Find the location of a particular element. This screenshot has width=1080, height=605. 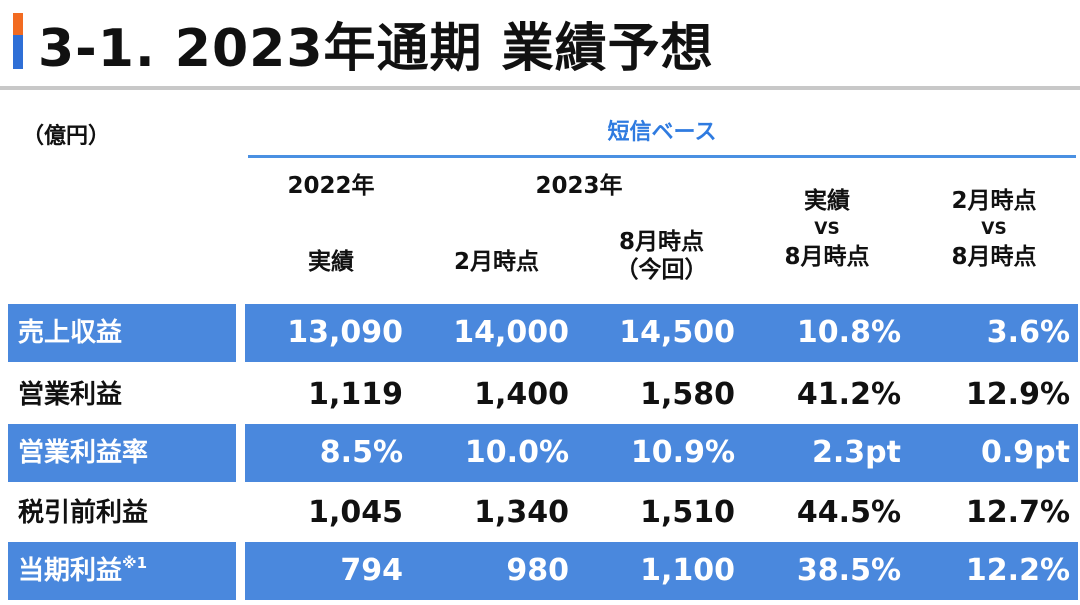

cell-2023-feb: 1,340 is located at coordinates (521, 512).